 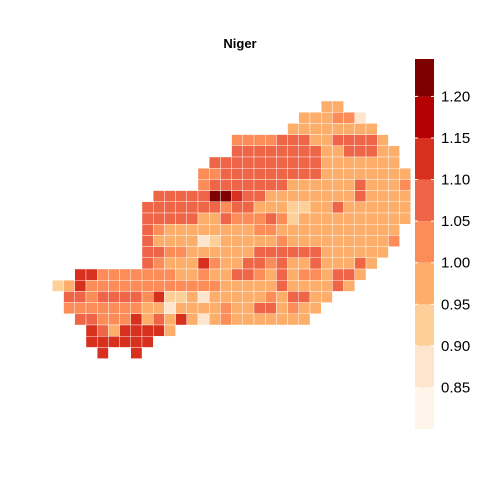 What do you see at coordinates (442, 244) in the screenshot?
I see `color-legend: 0.85 0.90 0.95 1.00 1.05 1.10 1.15 1.20` at bounding box center [442, 244].